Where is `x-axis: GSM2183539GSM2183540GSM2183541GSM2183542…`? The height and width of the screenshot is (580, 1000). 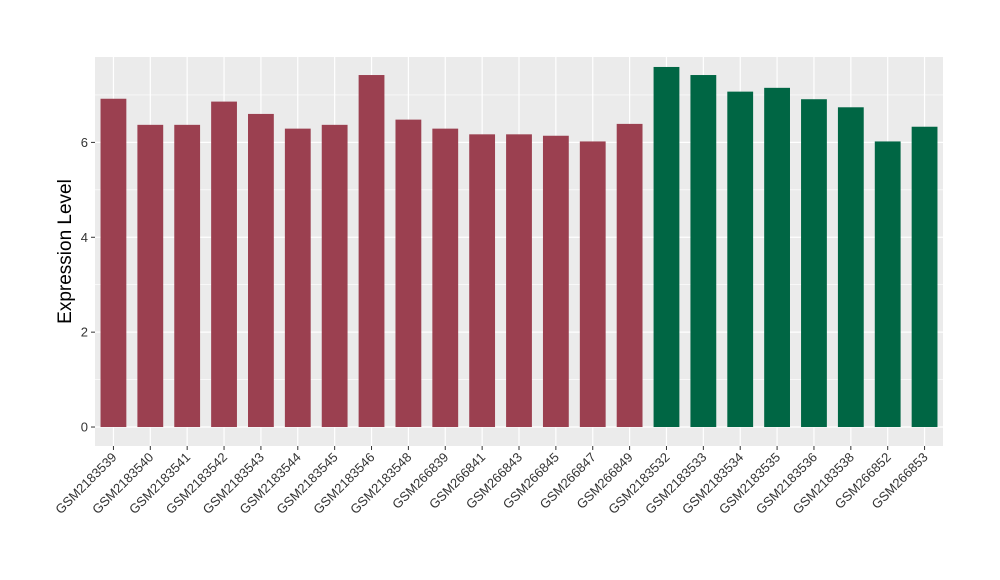 x-axis: GSM2183539GSM2183540GSM2183541GSM2183542… is located at coordinates (491, 481).